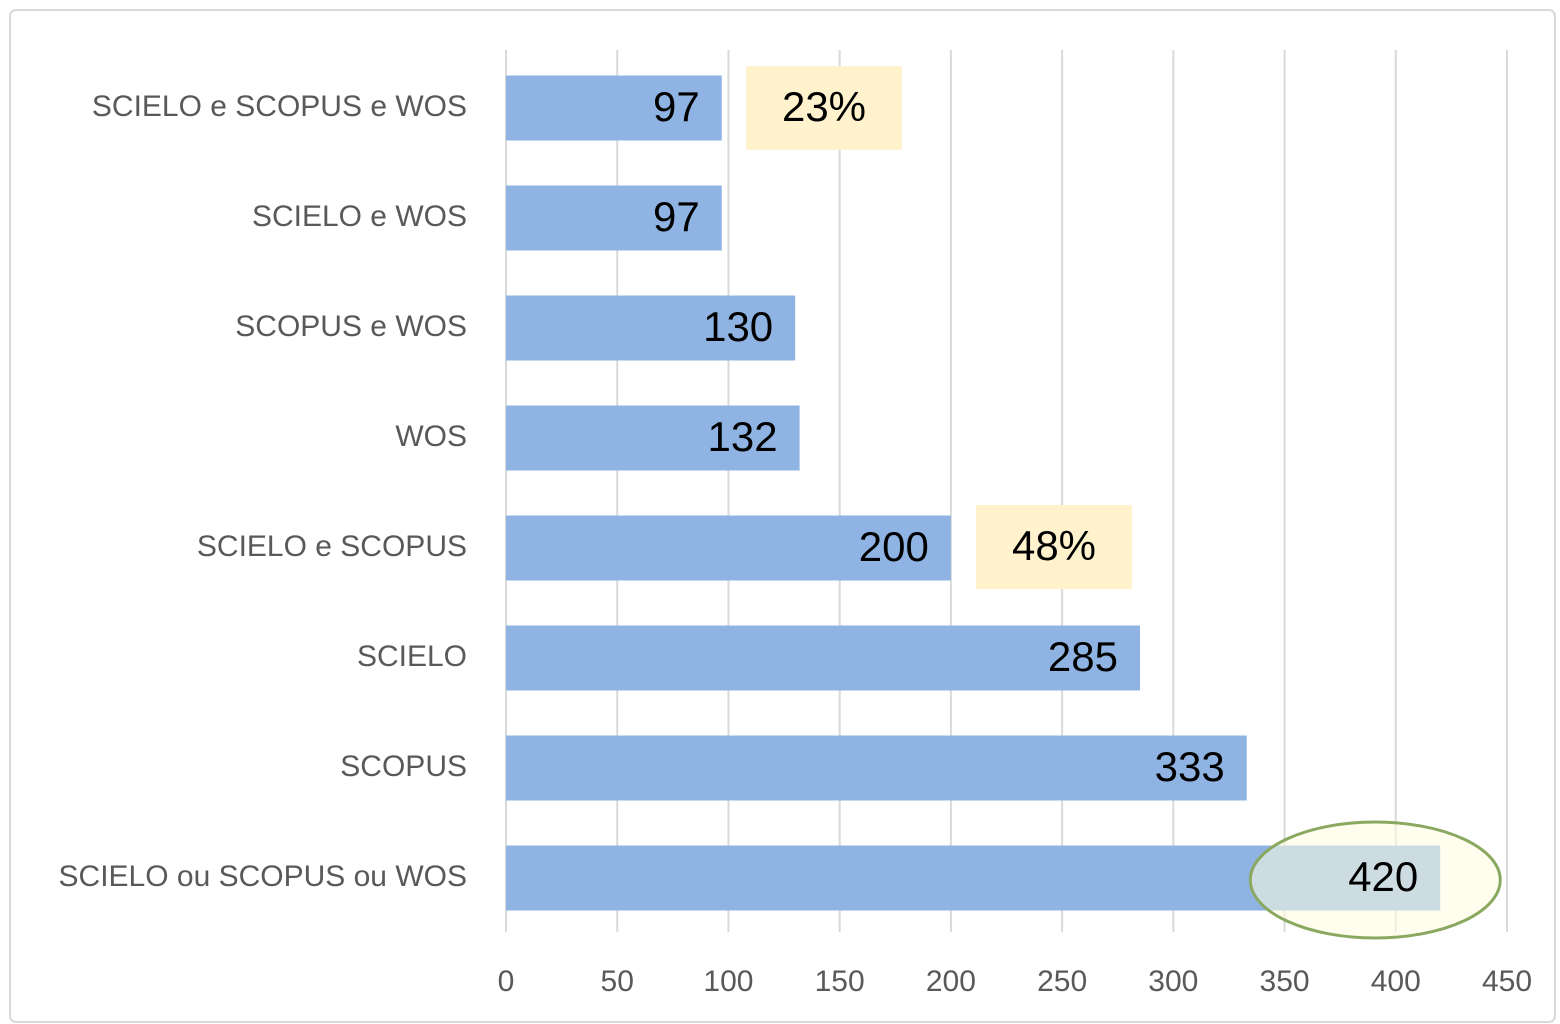 This screenshot has height=1024, width=1560. I want to click on y-tick-label: SCIELO, so click(412, 656).